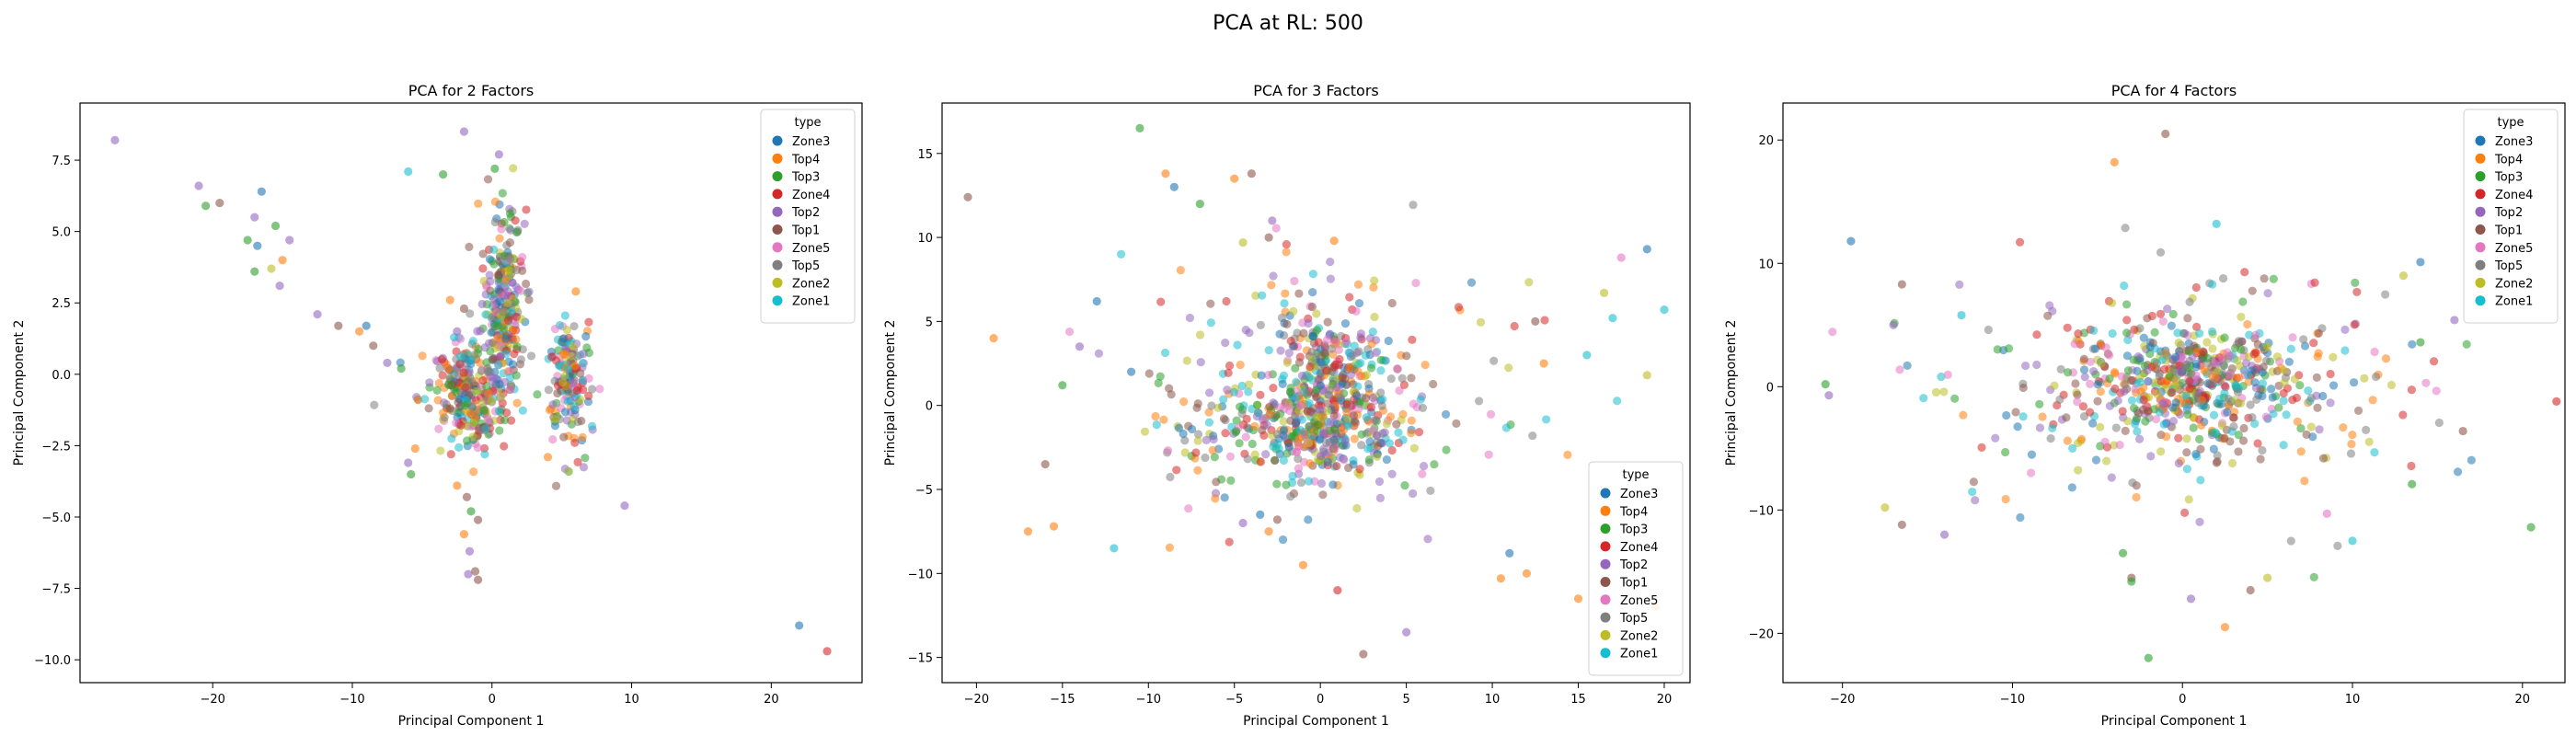 The image size is (2576, 736). Describe the element at coordinates (61, 161) in the screenshot. I see `y-tick-label: 7.5` at that location.